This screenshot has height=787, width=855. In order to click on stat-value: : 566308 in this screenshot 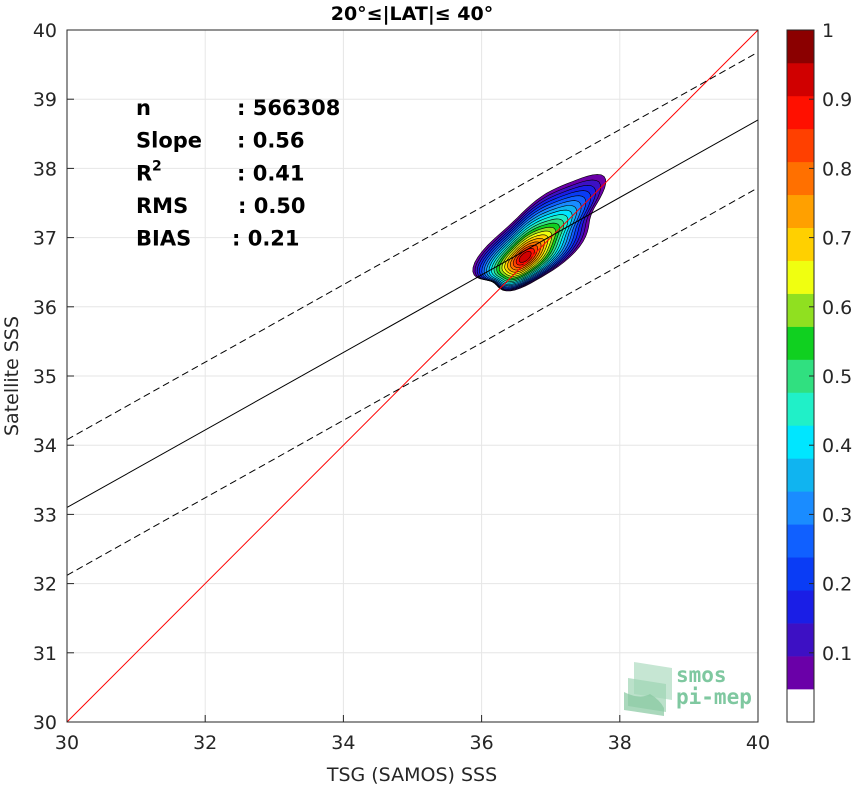, I will do `click(288, 108)`.